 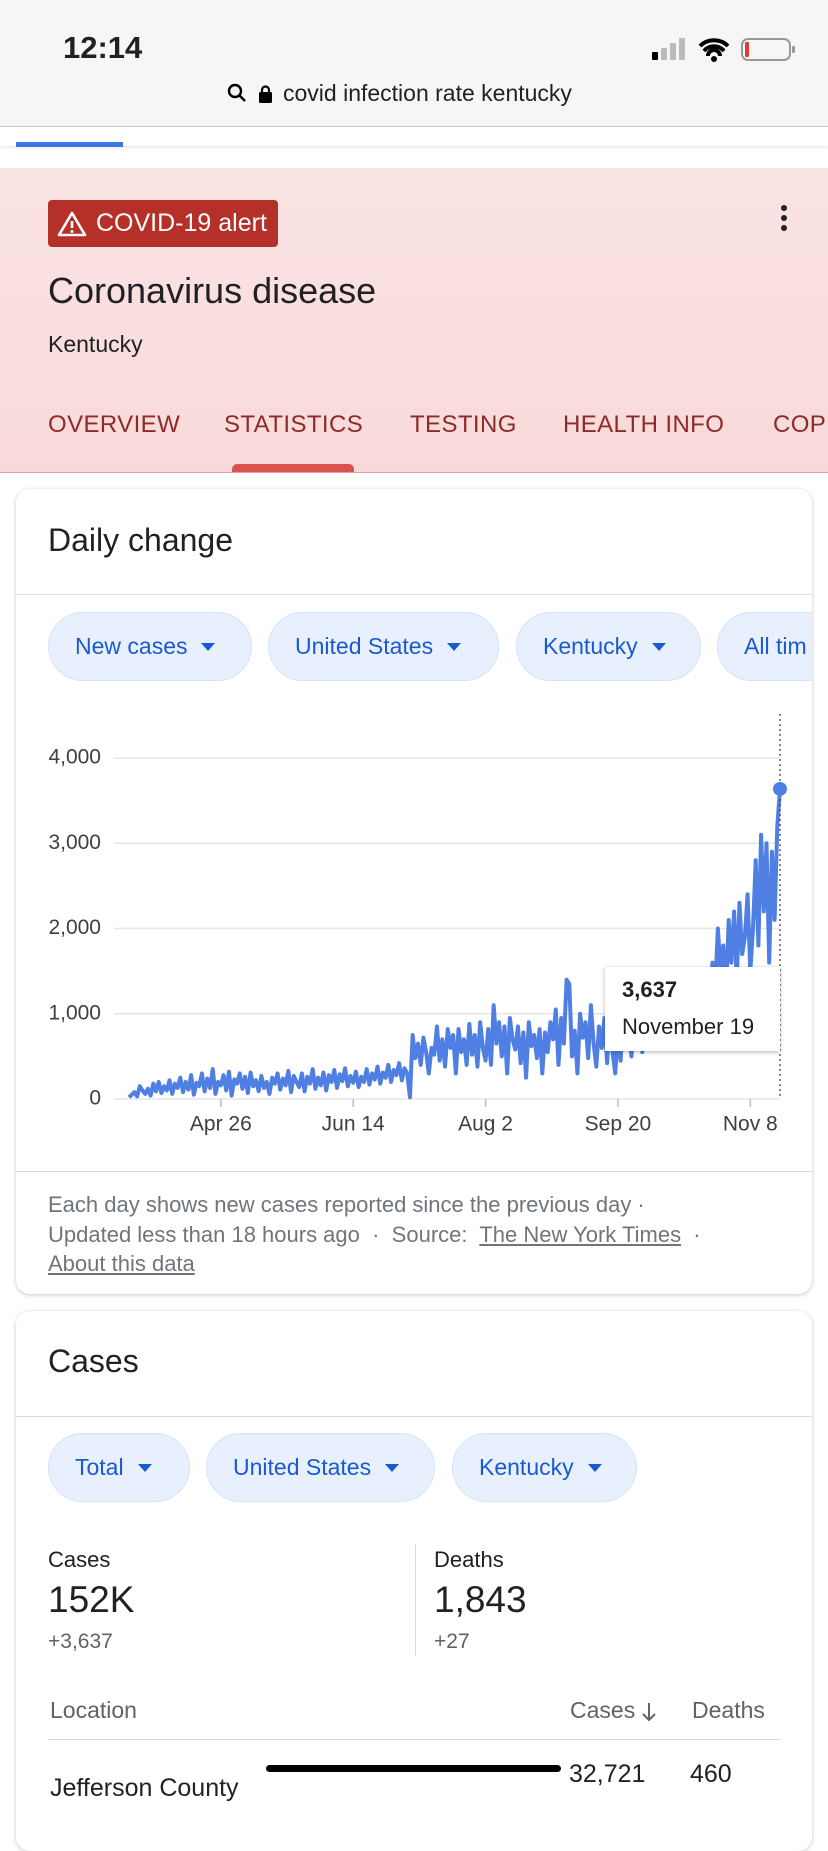 I want to click on tab-underline, so click(x=293, y=468).